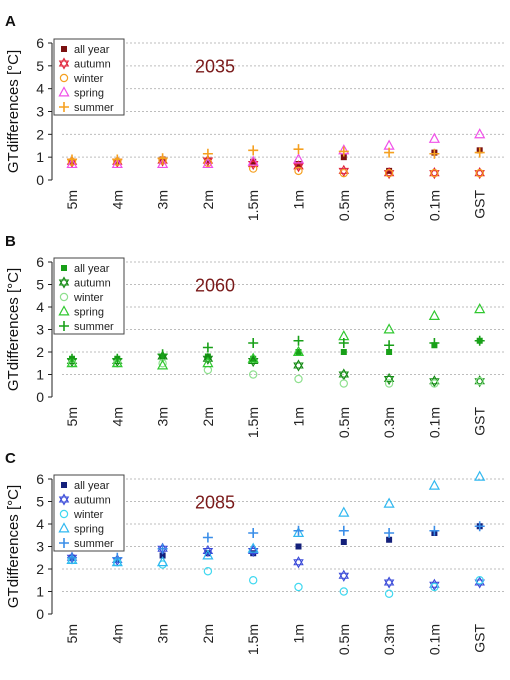  Describe the element at coordinates (92, 65) in the screenshot. I see `legend-label: autumn` at that location.